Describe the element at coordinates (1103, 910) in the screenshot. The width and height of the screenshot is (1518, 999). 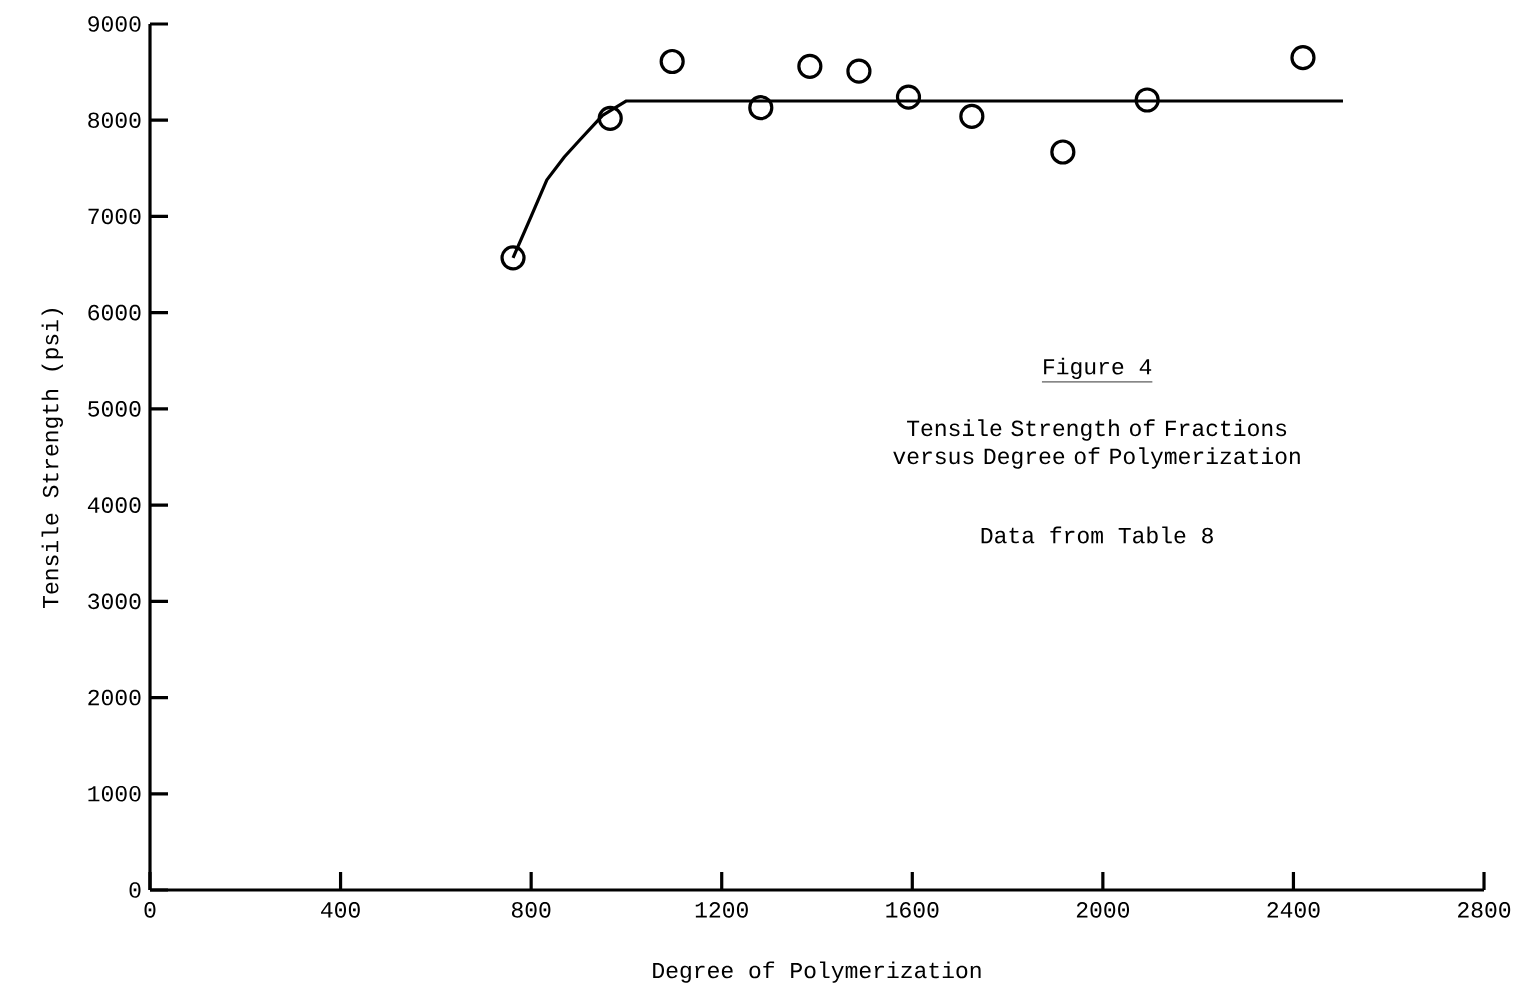
I see `x-tick-label: 2000` at that location.